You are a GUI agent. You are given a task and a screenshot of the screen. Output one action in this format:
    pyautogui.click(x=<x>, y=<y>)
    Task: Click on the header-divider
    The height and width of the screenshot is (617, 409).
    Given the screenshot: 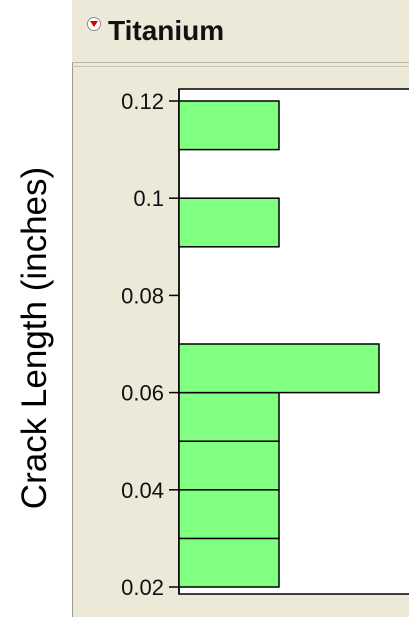 What is the action you would take?
    pyautogui.click(x=240, y=66)
    